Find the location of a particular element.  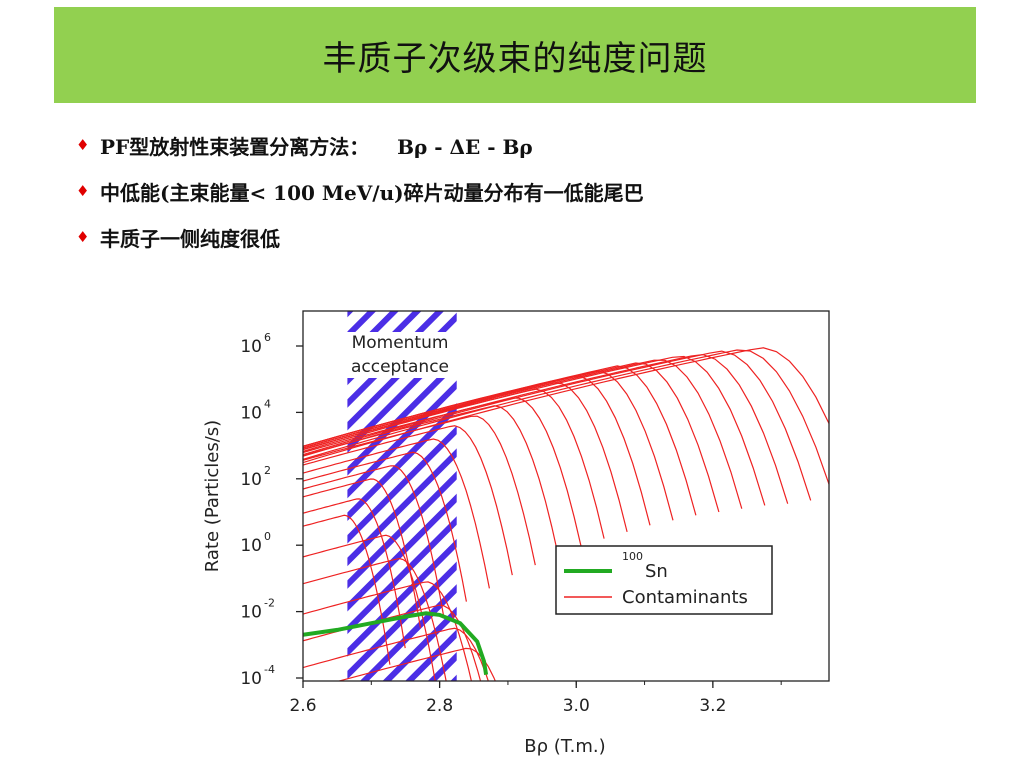

acceptance-label-line1: Momentum is located at coordinates (400, 343).